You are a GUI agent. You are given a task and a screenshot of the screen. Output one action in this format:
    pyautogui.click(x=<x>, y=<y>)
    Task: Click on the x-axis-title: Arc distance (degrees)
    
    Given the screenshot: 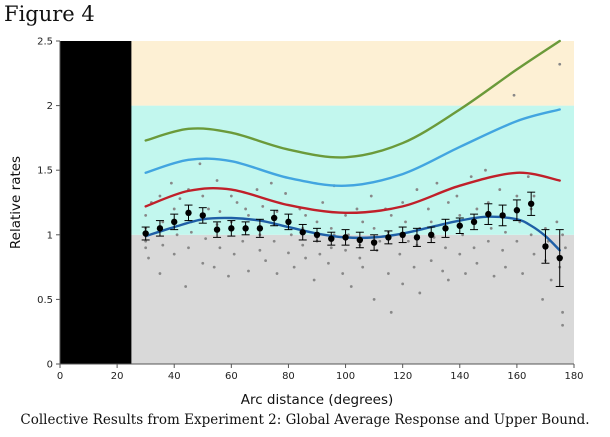 What is the action you would take?
    pyautogui.click(x=317, y=400)
    